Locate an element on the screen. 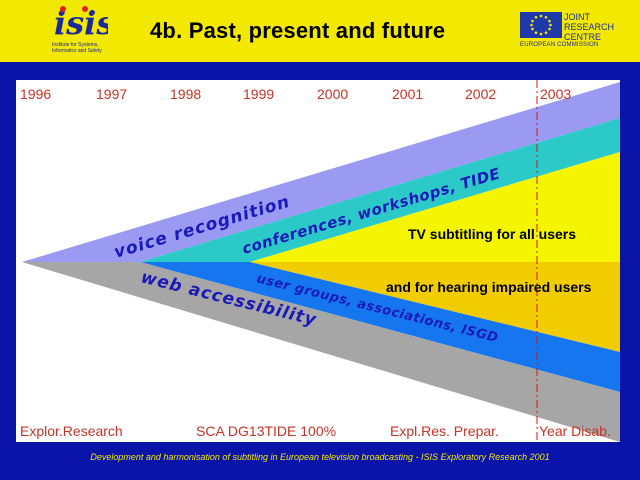 The width and height of the screenshot is (640, 480). year-label: 1996 is located at coordinates (36, 94).